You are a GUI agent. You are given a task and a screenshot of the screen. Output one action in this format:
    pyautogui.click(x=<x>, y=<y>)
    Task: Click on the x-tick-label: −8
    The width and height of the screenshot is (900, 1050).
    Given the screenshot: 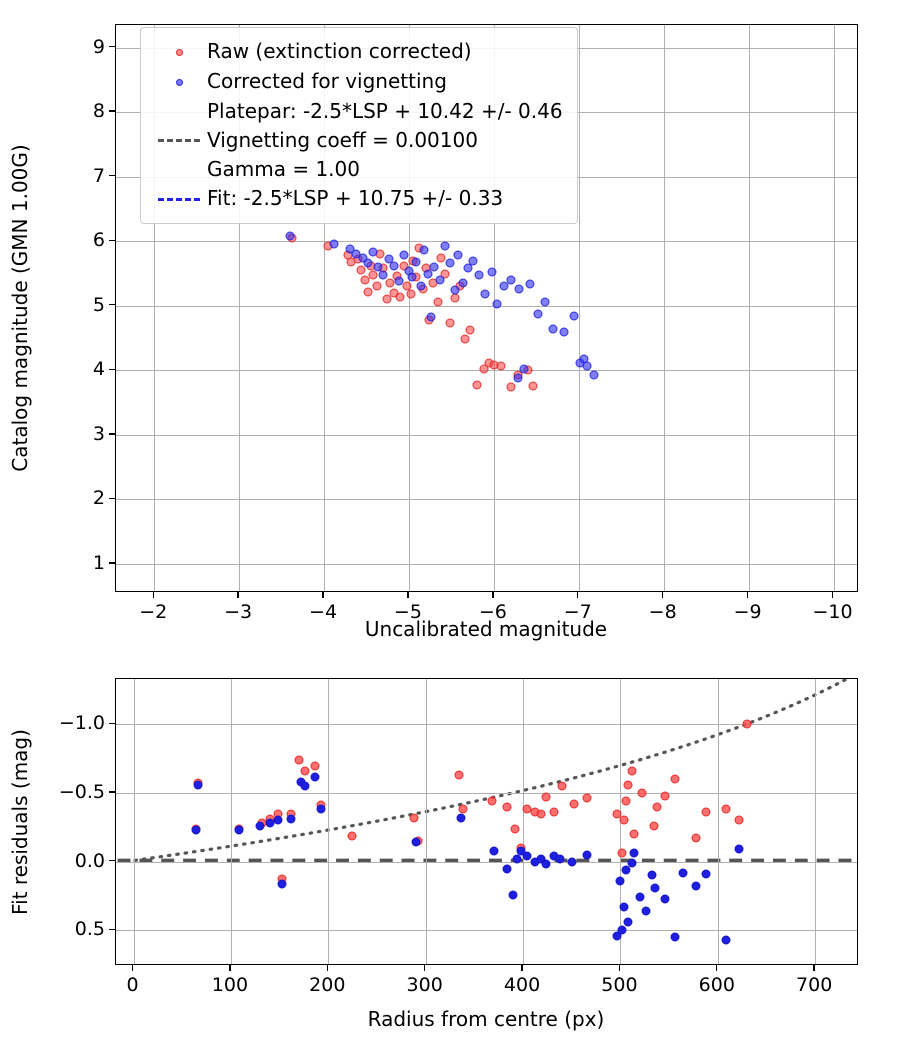 What is the action you would take?
    pyautogui.click(x=662, y=612)
    